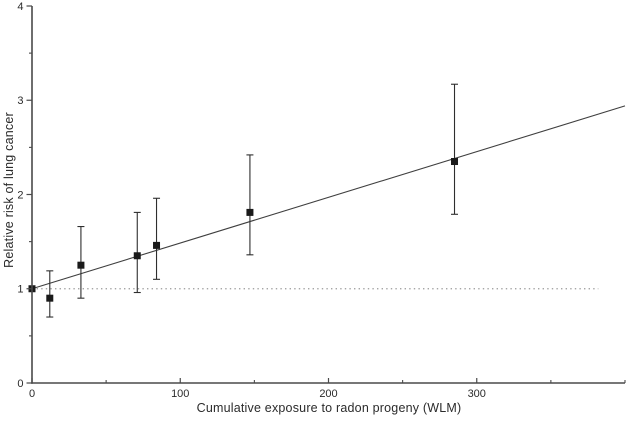  I want to click on y-tick-label: 4, so click(20, 7).